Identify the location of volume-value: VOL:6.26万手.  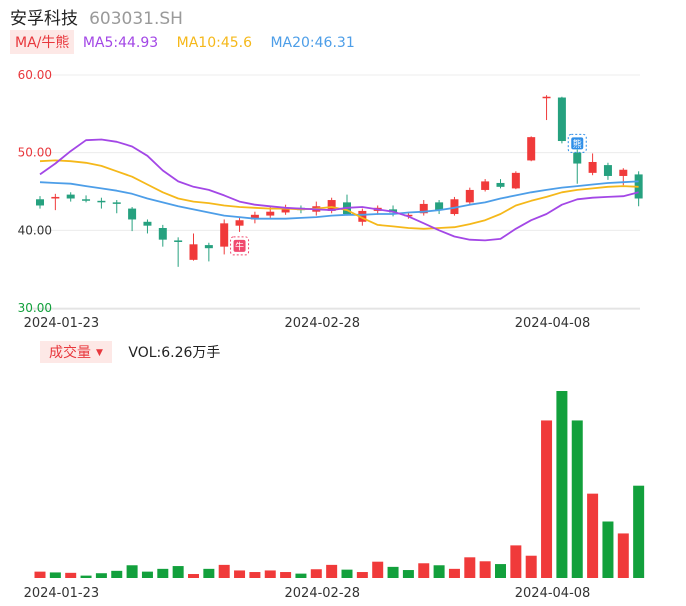
(174, 353).